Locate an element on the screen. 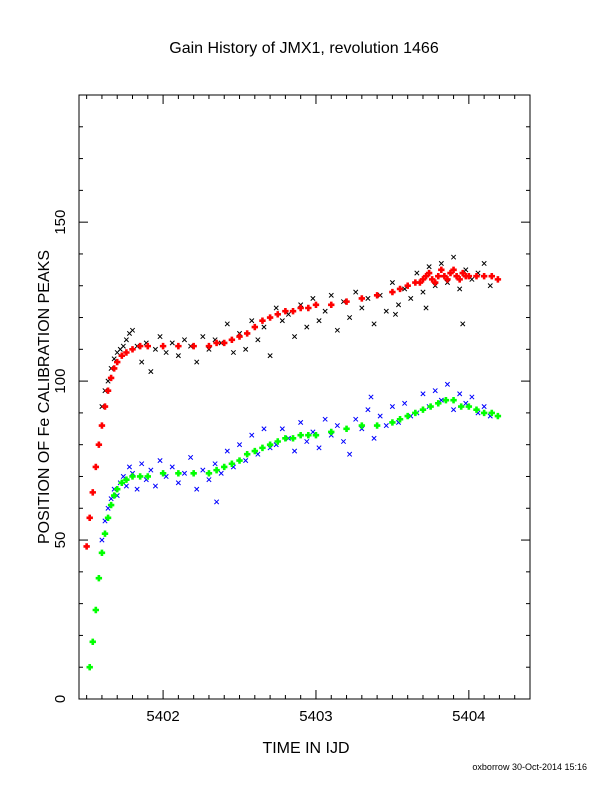 Image resolution: width=612 pixels, height=792 pixels. x-tick-label: 5404 is located at coordinates (468, 716).